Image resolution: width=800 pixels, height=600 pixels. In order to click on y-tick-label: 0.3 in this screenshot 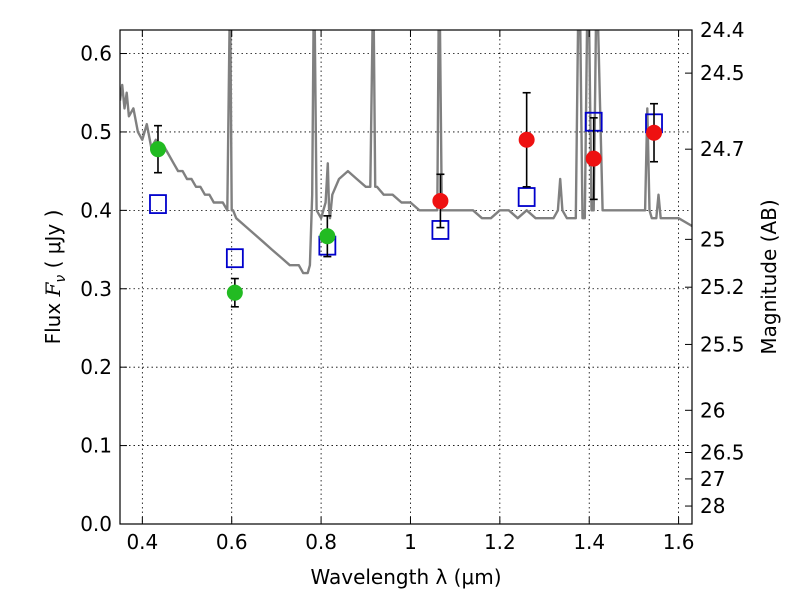, I will do `click(96, 289)`.